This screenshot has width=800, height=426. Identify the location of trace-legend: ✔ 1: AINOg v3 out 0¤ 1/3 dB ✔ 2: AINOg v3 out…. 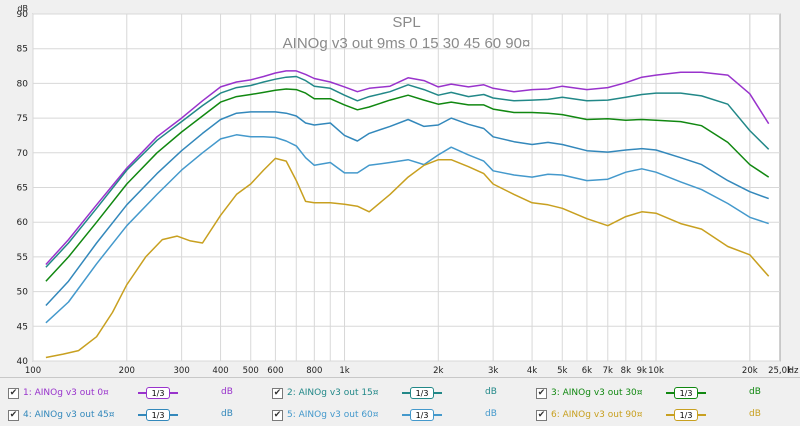
(400, 401).